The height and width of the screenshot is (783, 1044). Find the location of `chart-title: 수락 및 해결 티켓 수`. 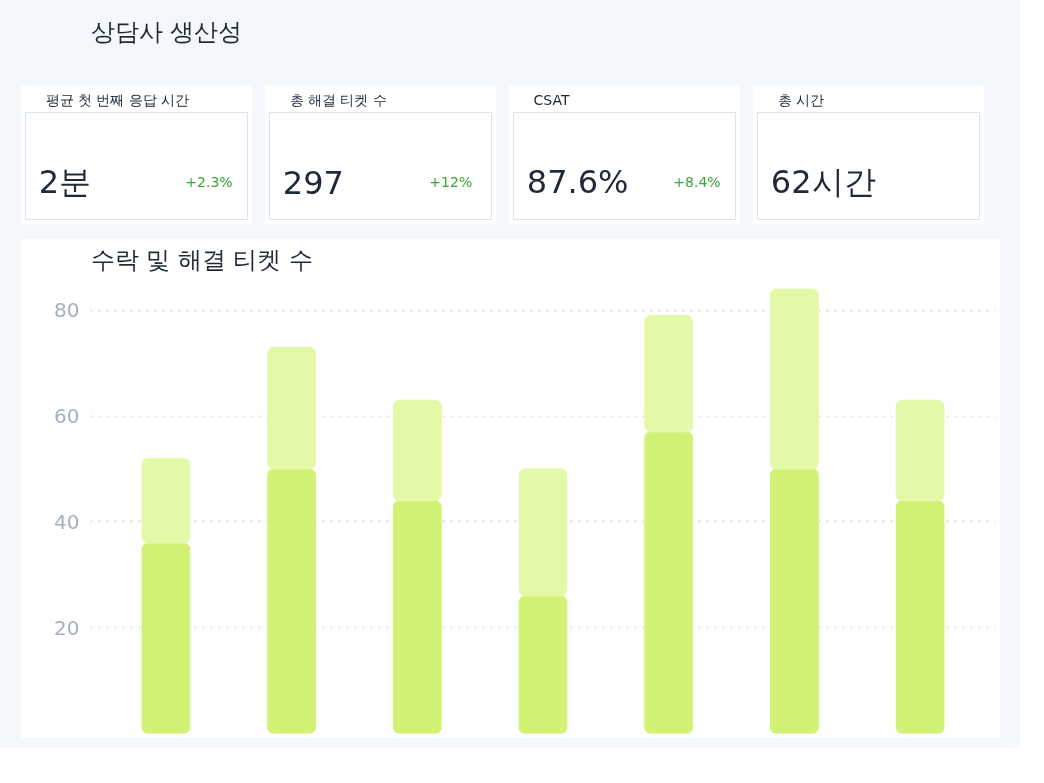

chart-title: 수락 및 해결 티켓 수 is located at coordinates (202, 259).